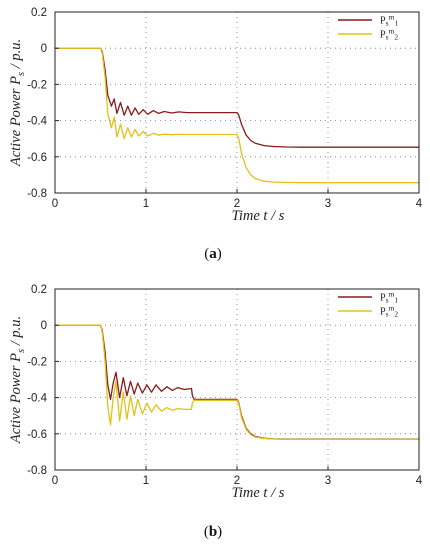 Image resolution: width=430 pixels, height=550 pixels. I want to click on panel-label: (b), so click(213, 532).